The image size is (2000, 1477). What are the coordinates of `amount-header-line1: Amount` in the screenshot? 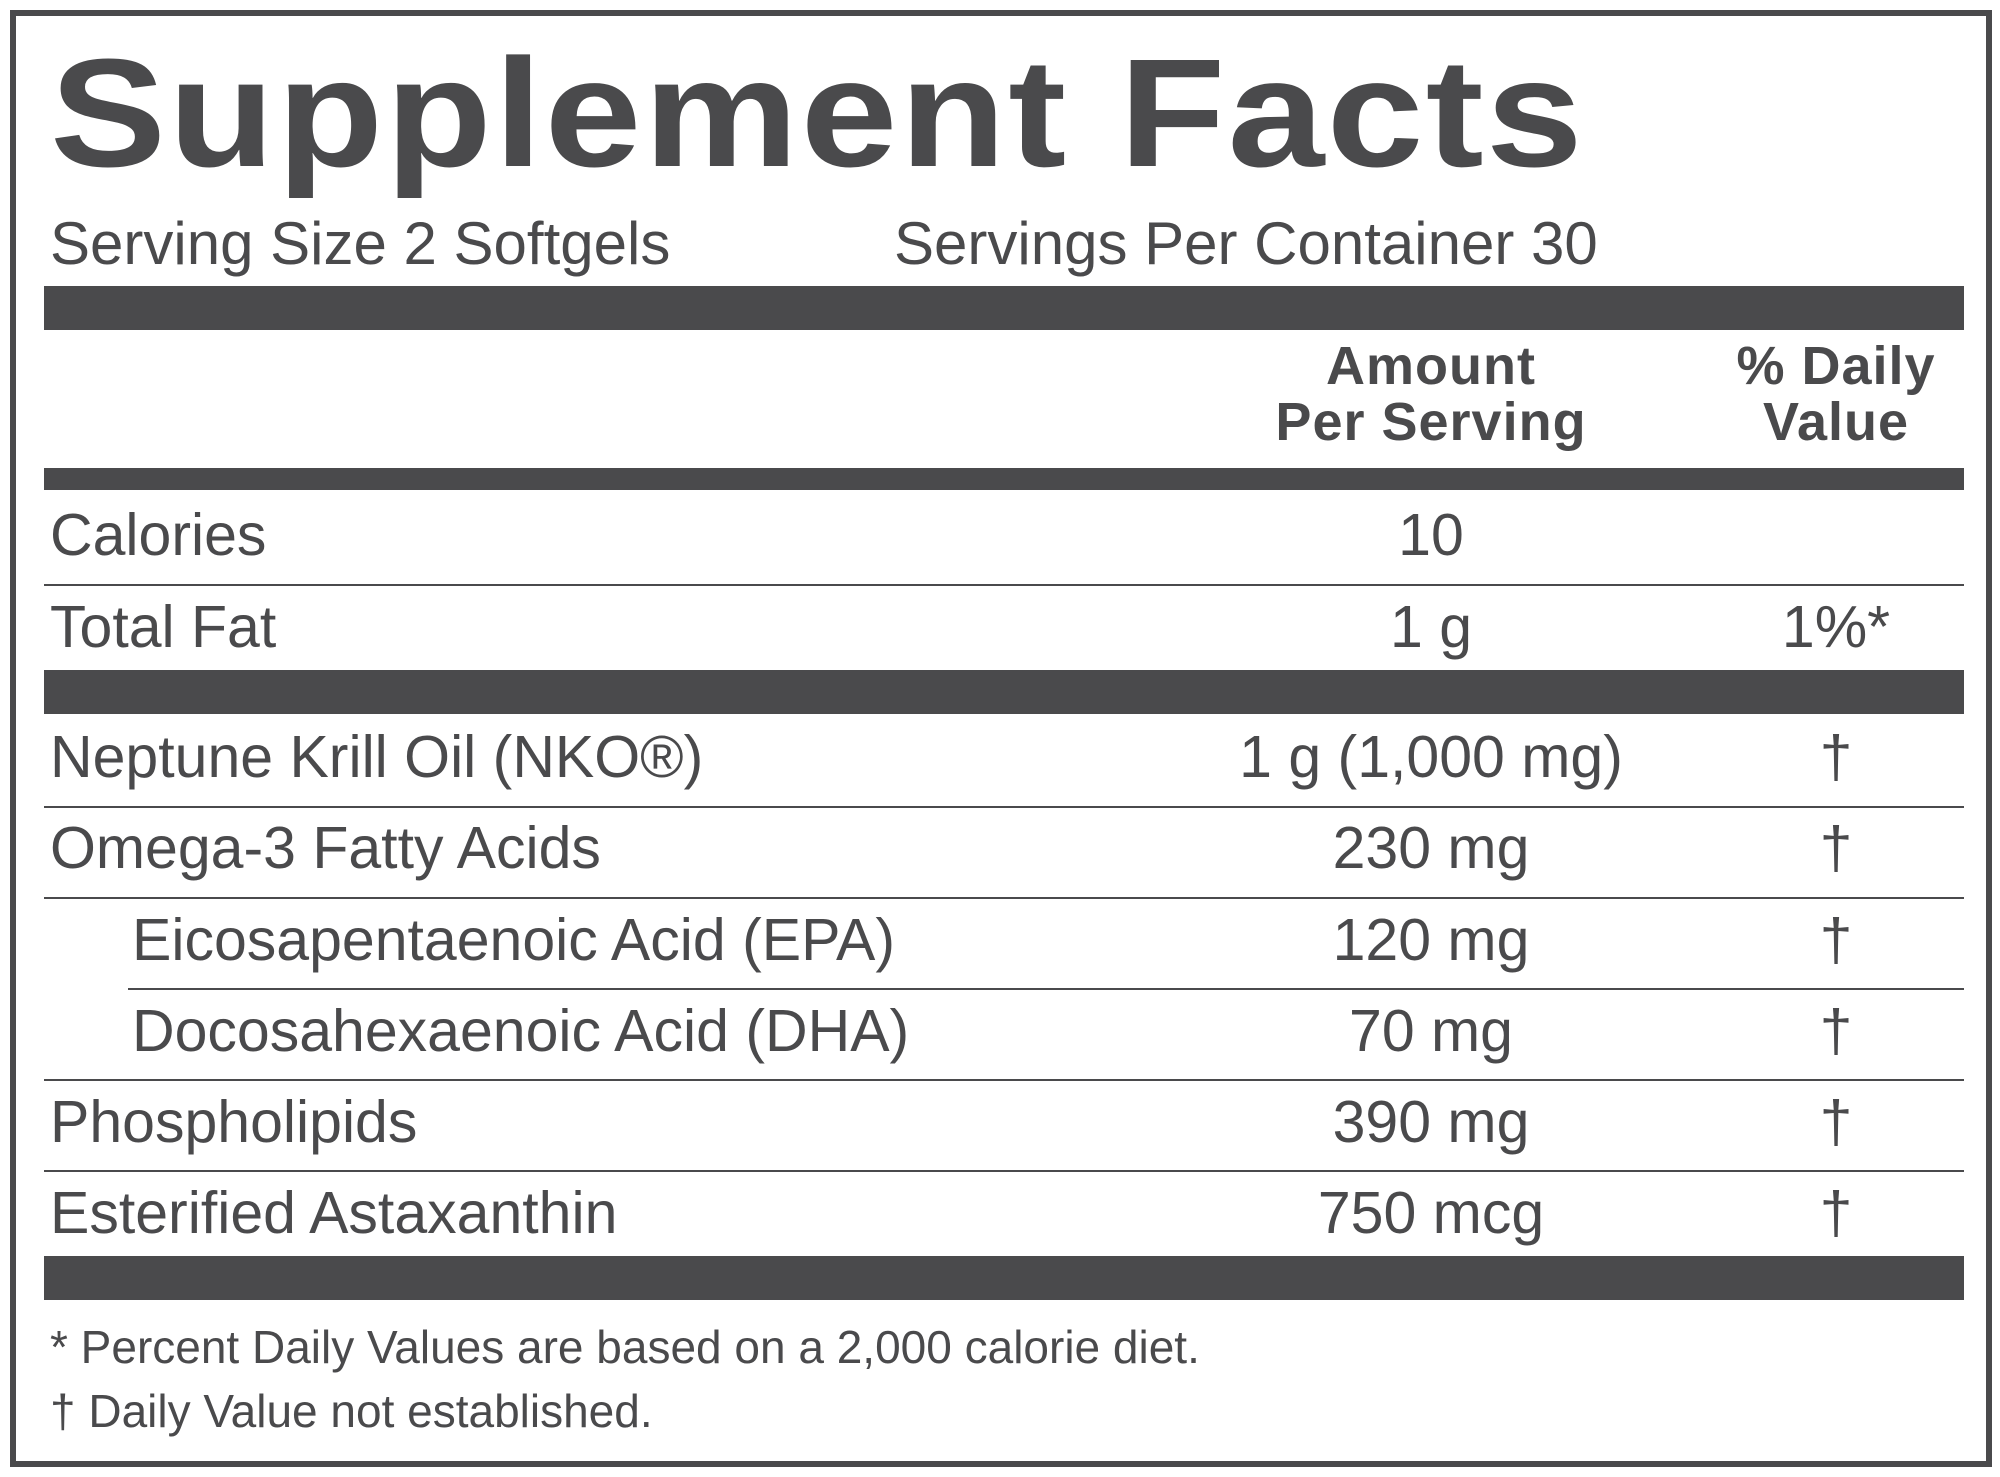 It's located at (1431, 366).